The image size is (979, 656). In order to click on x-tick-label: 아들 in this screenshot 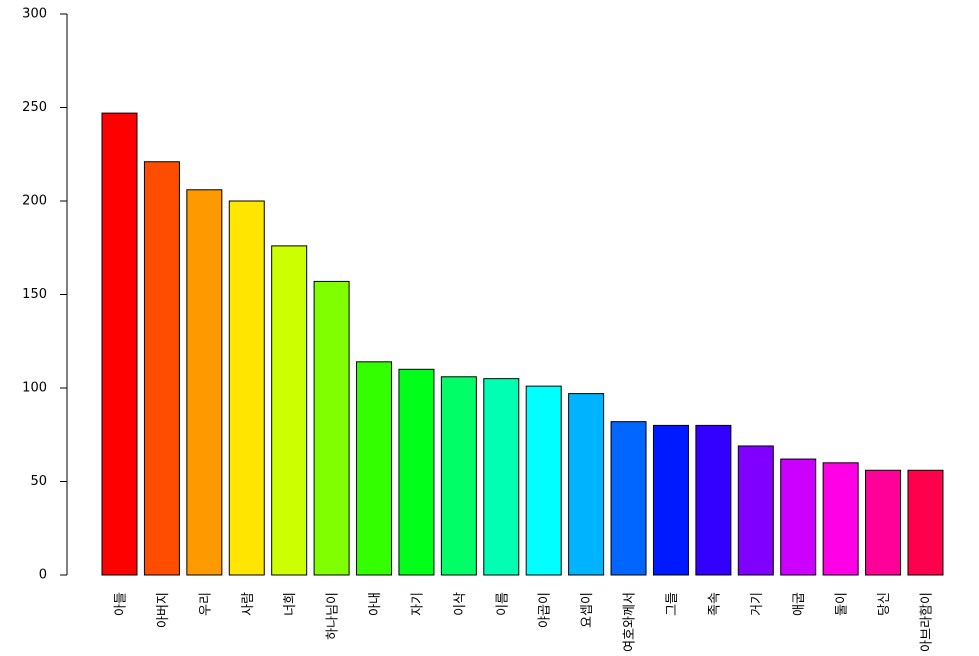, I will do `click(121, 604)`.